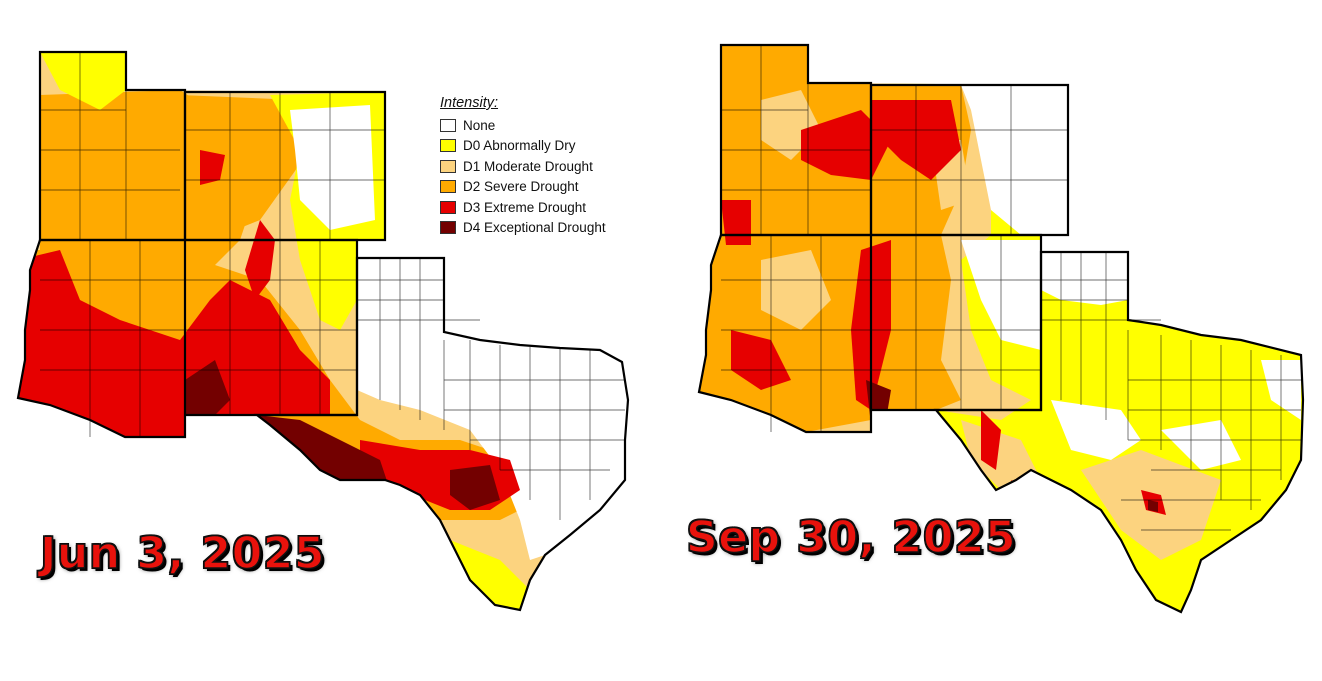 Image resolution: width=1322 pixels, height=681 pixels. What do you see at coordinates (469, 103) in the screenshot?
I see `legend-title: Intensity:` at bounding box center [469, 103].